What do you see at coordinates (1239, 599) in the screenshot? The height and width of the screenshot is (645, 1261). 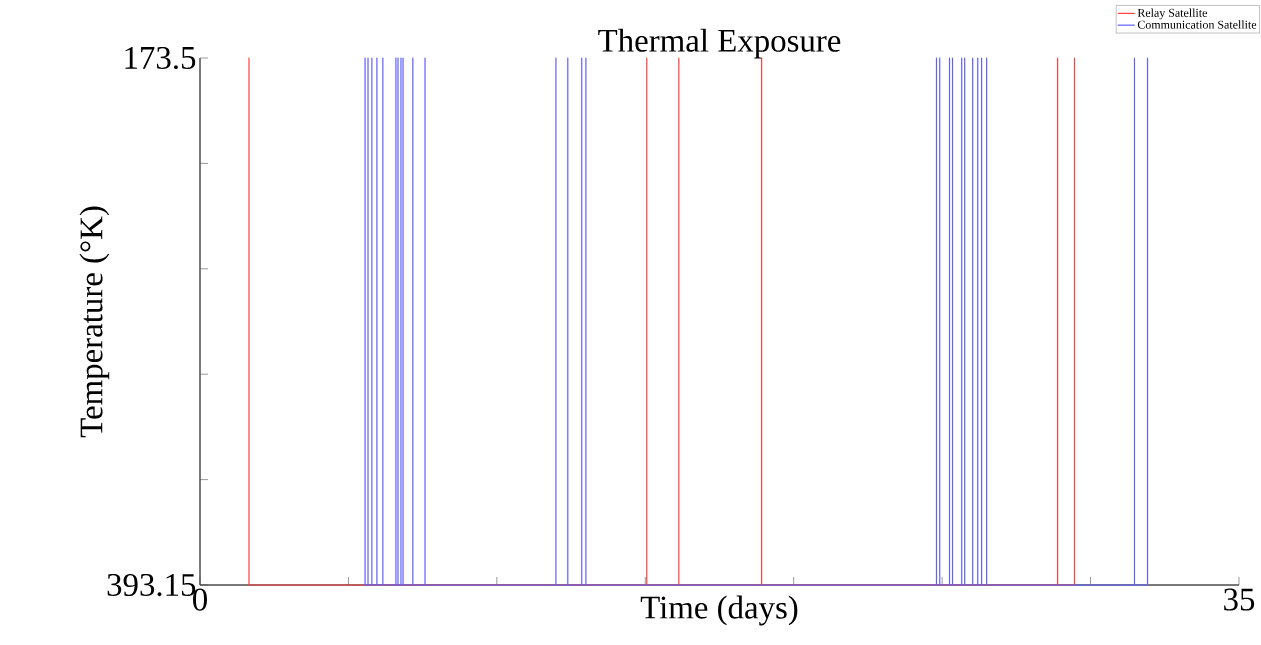 I see `x-tick-label: 35` at bounding box center [1239, 599].